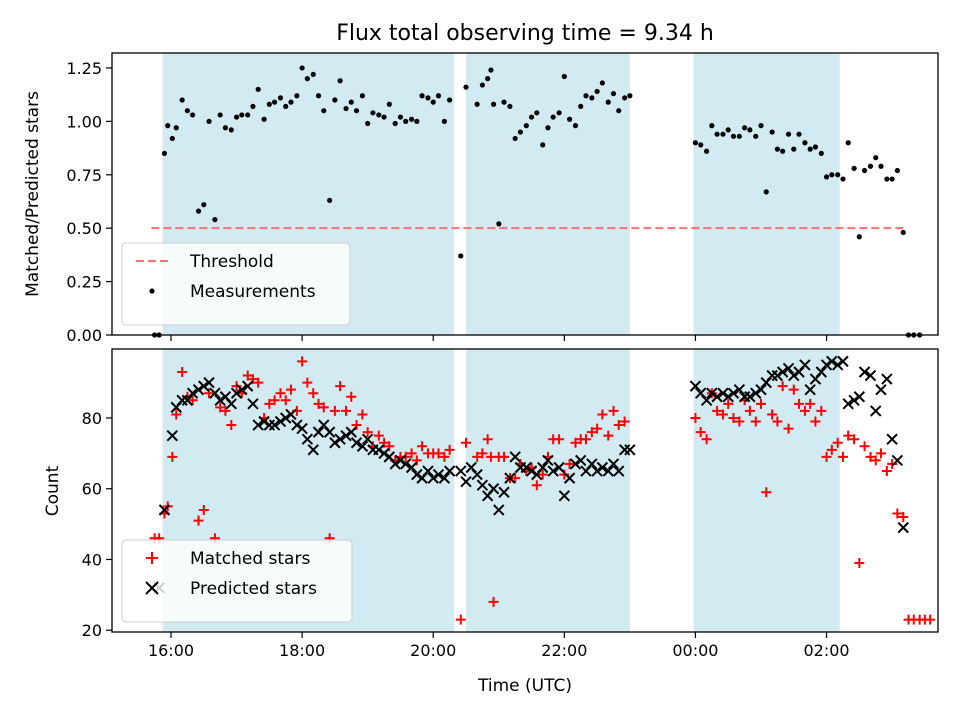 This screenshot has width=960, height=720. What do you see at coordinates (237, 581) in the screenshot?
I see `count-legend: Matched stars Predicted stars` at bounding box center [237, 581].